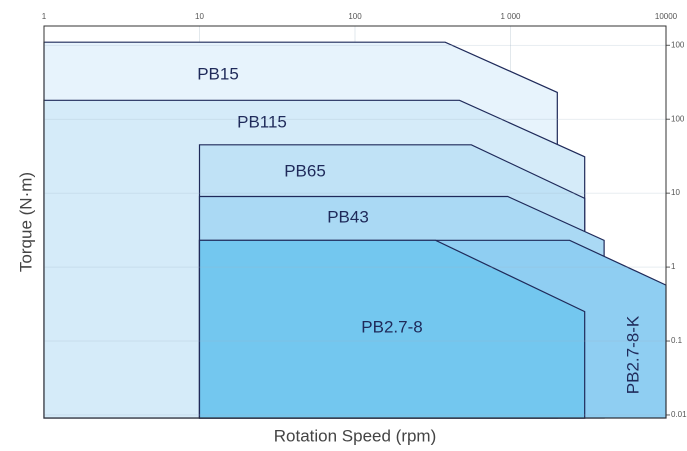 The width and height of the screenshot is (687, 451). Describe the element at coordinates (355, 435) in the screenshot. I see `x-axis-label: Rotation Speed (rpm)` at that location.